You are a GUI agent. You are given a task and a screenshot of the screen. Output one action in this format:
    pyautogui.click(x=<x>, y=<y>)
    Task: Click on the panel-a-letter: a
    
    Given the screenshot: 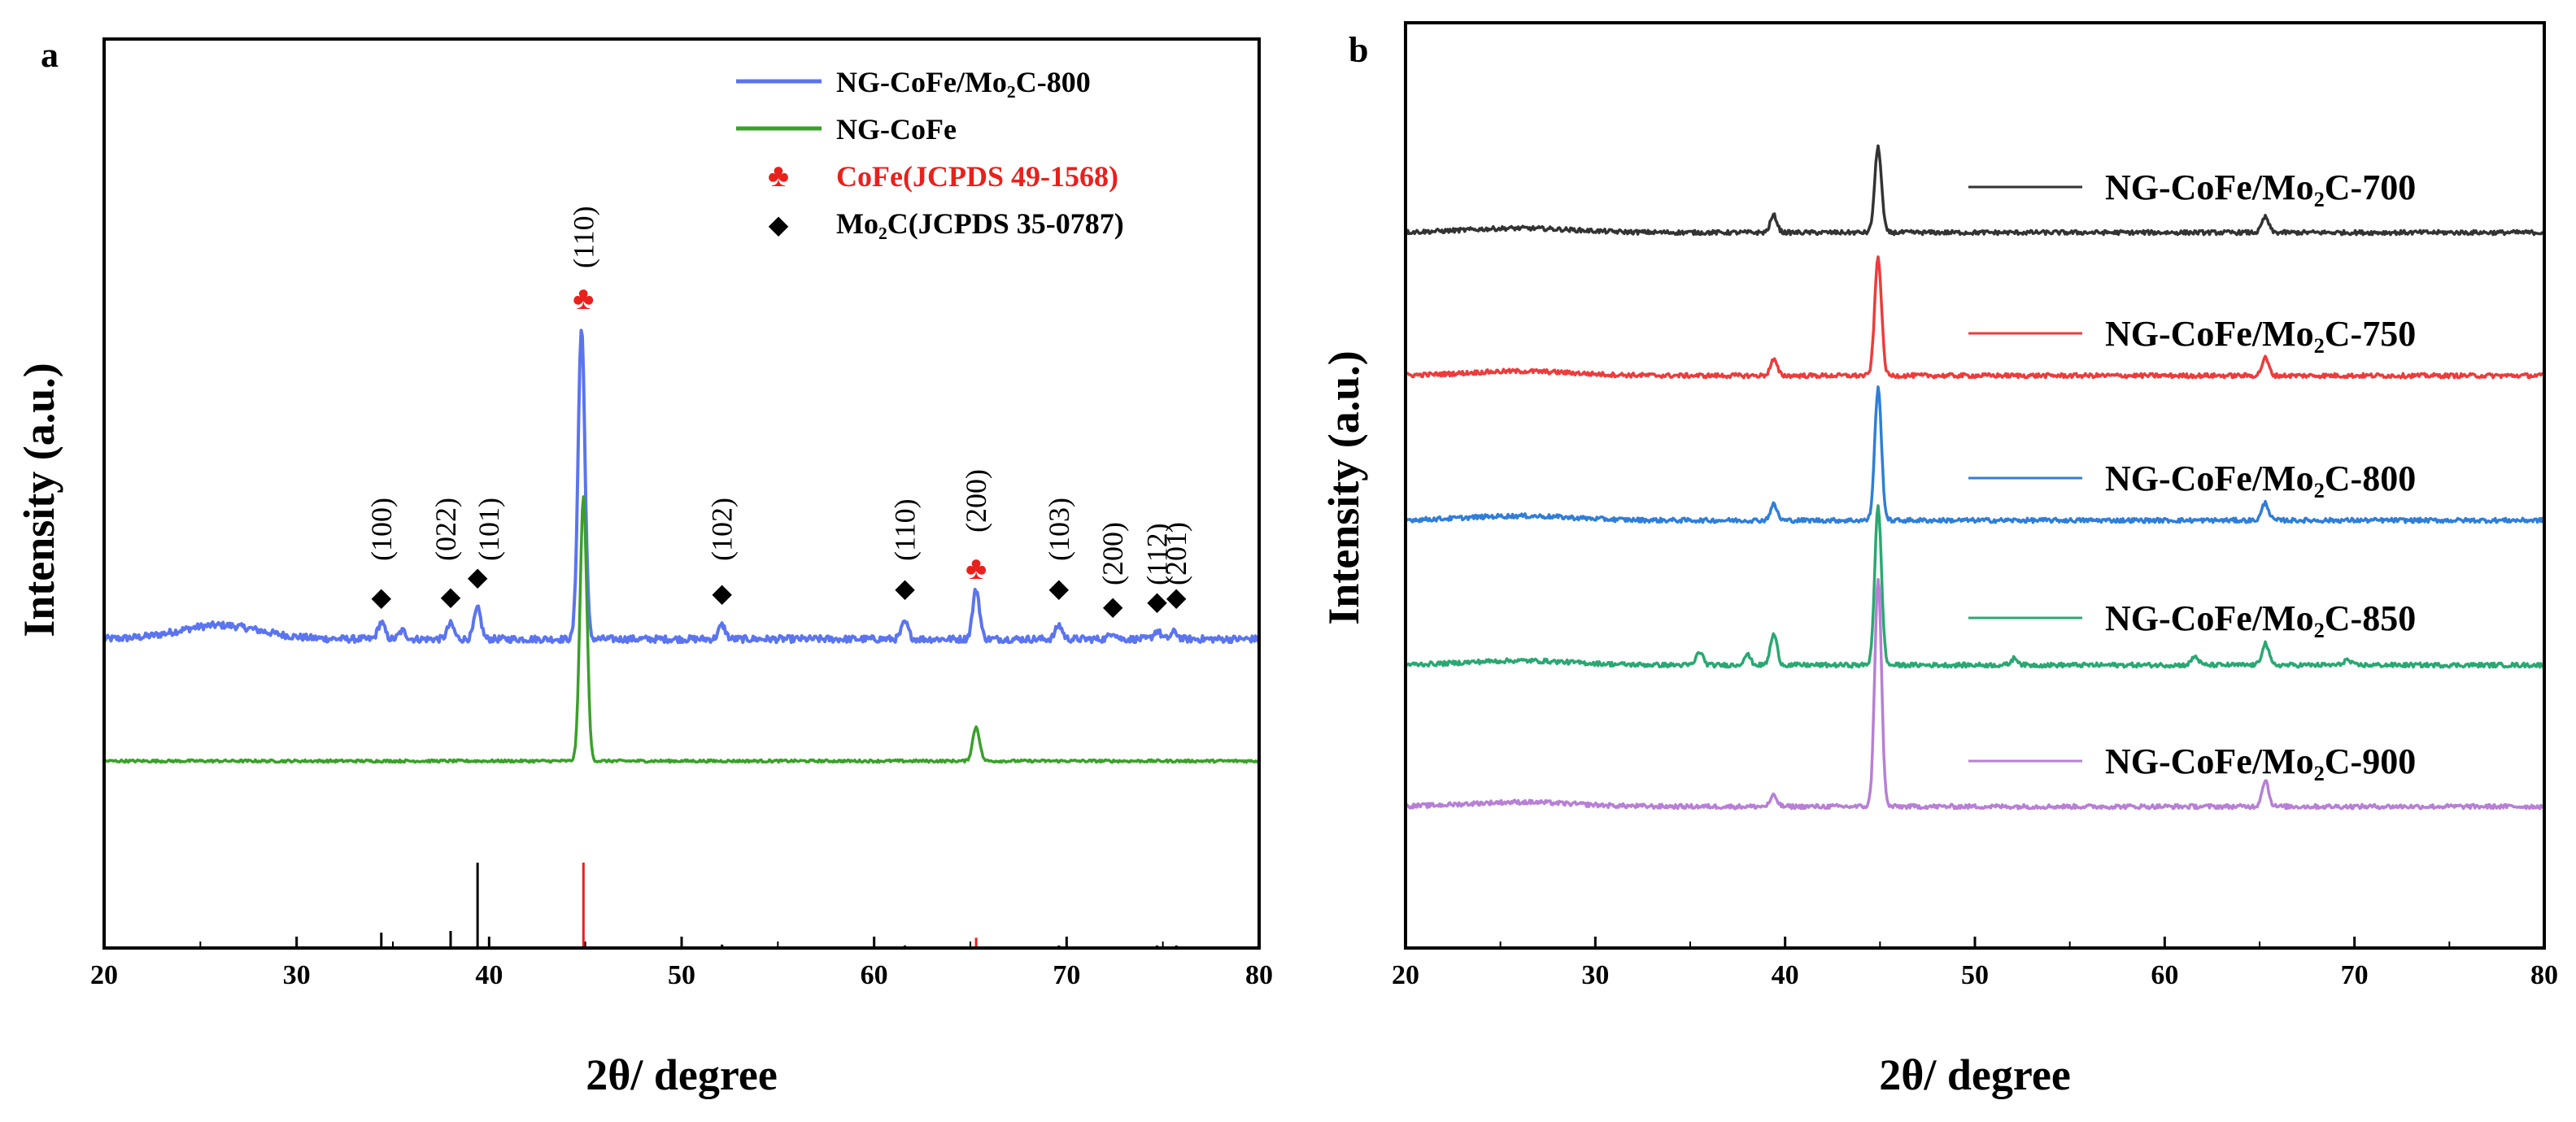 What is the action you would take?
    pyautogui.click(x=50, y=55)
    